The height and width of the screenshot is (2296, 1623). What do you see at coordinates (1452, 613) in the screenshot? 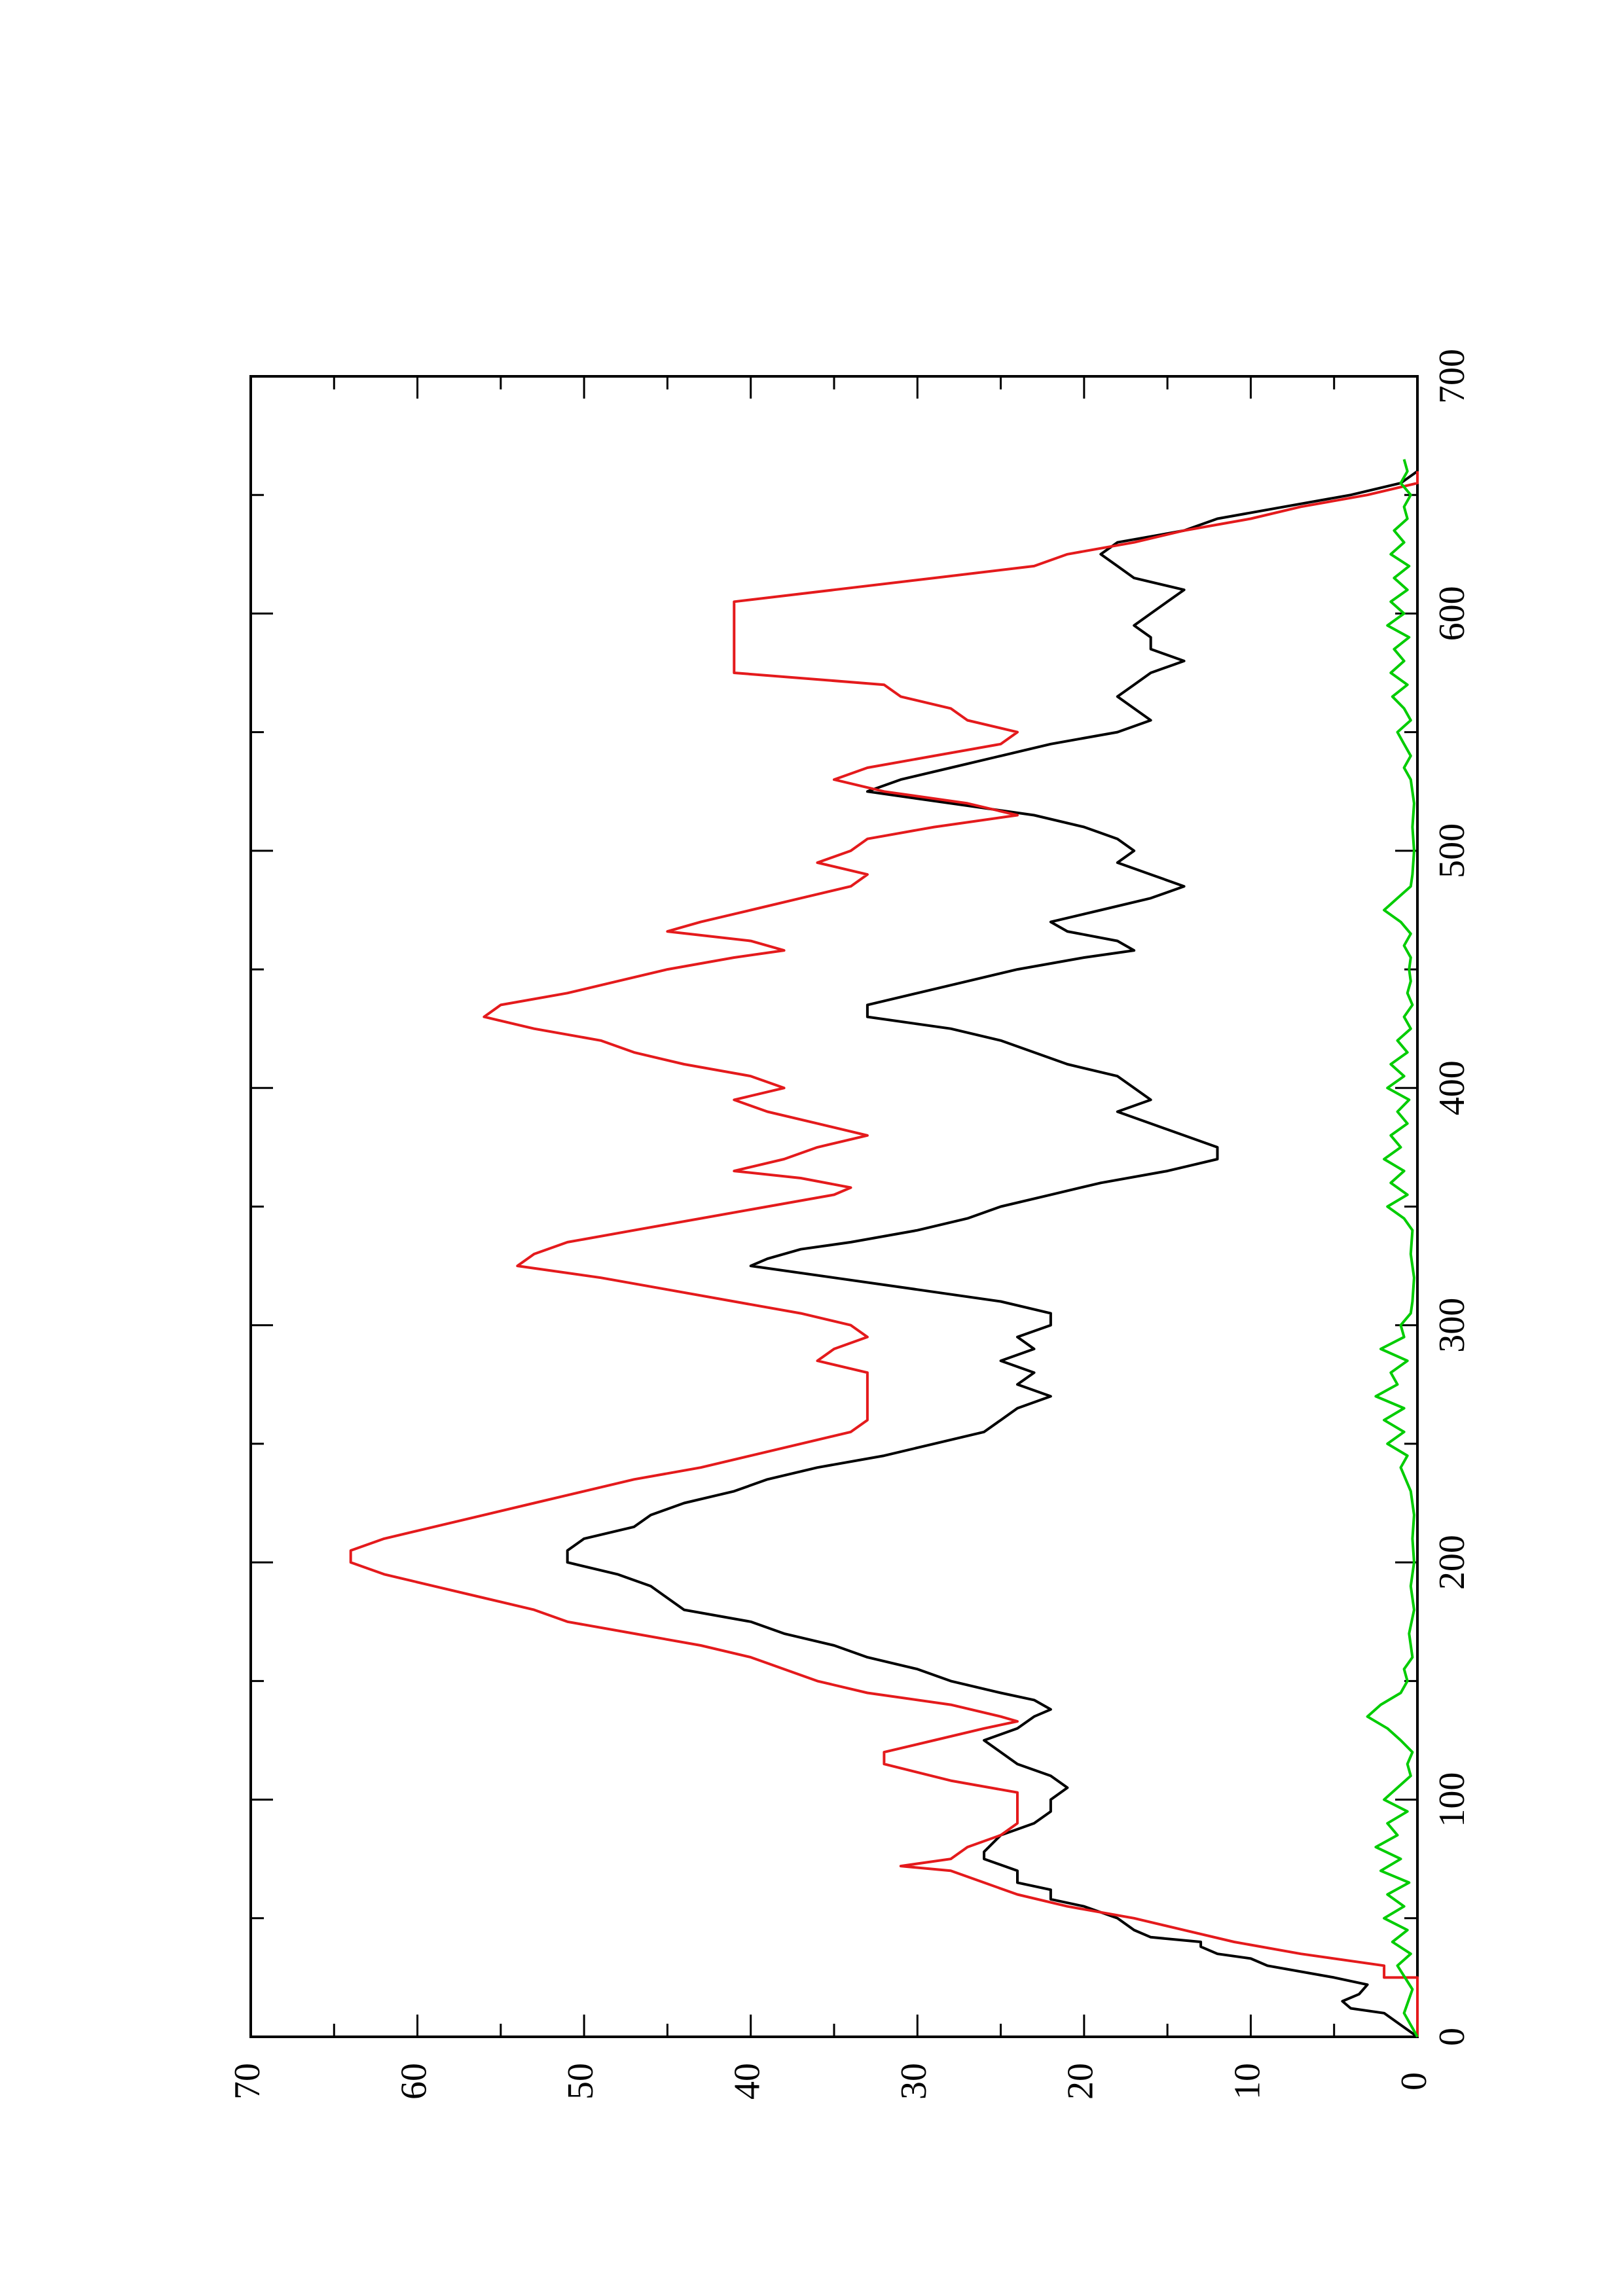
I see `x-tick-label: 600` at bounding box center [1452, 613].